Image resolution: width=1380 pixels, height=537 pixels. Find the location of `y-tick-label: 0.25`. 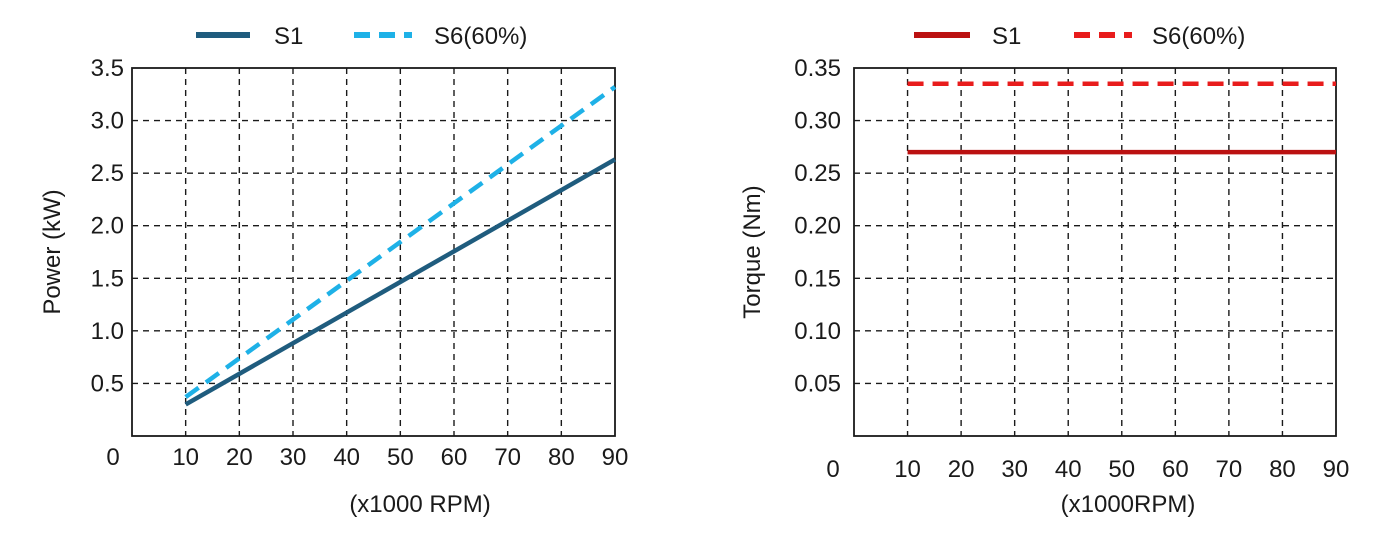

y-tick-label: 0.25 is located at coordinates (817, 173).